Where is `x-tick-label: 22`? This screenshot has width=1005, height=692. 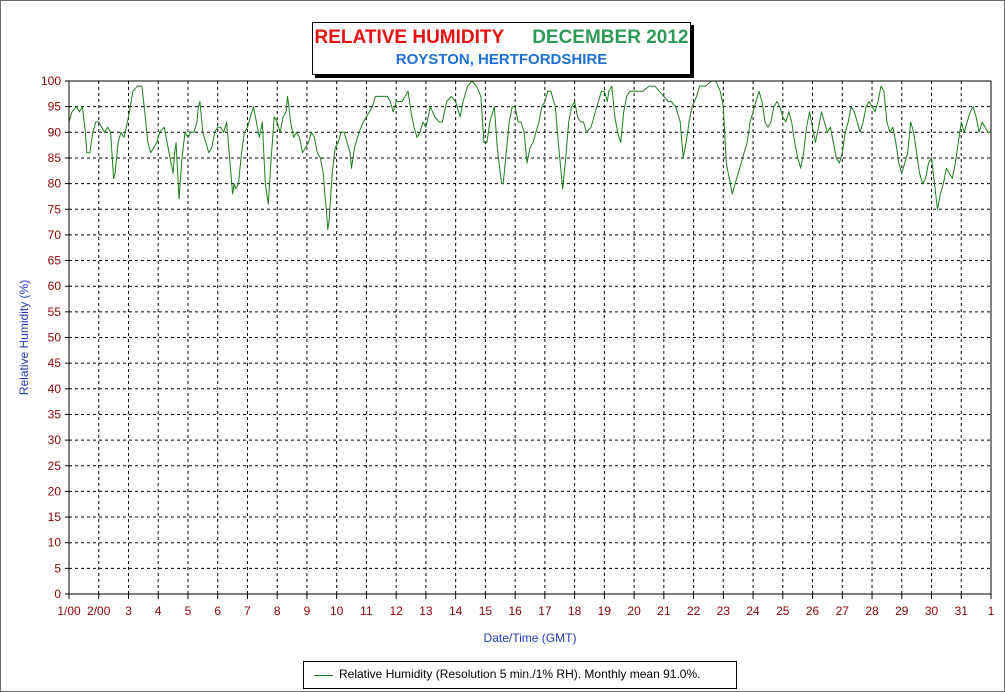 x-tick-label: 22 is located at coordinates (694, 611).